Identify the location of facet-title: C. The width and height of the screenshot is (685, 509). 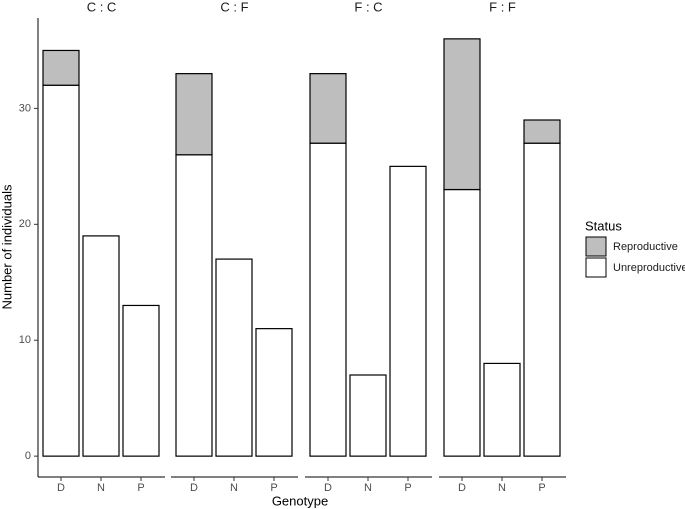
(102, 7).